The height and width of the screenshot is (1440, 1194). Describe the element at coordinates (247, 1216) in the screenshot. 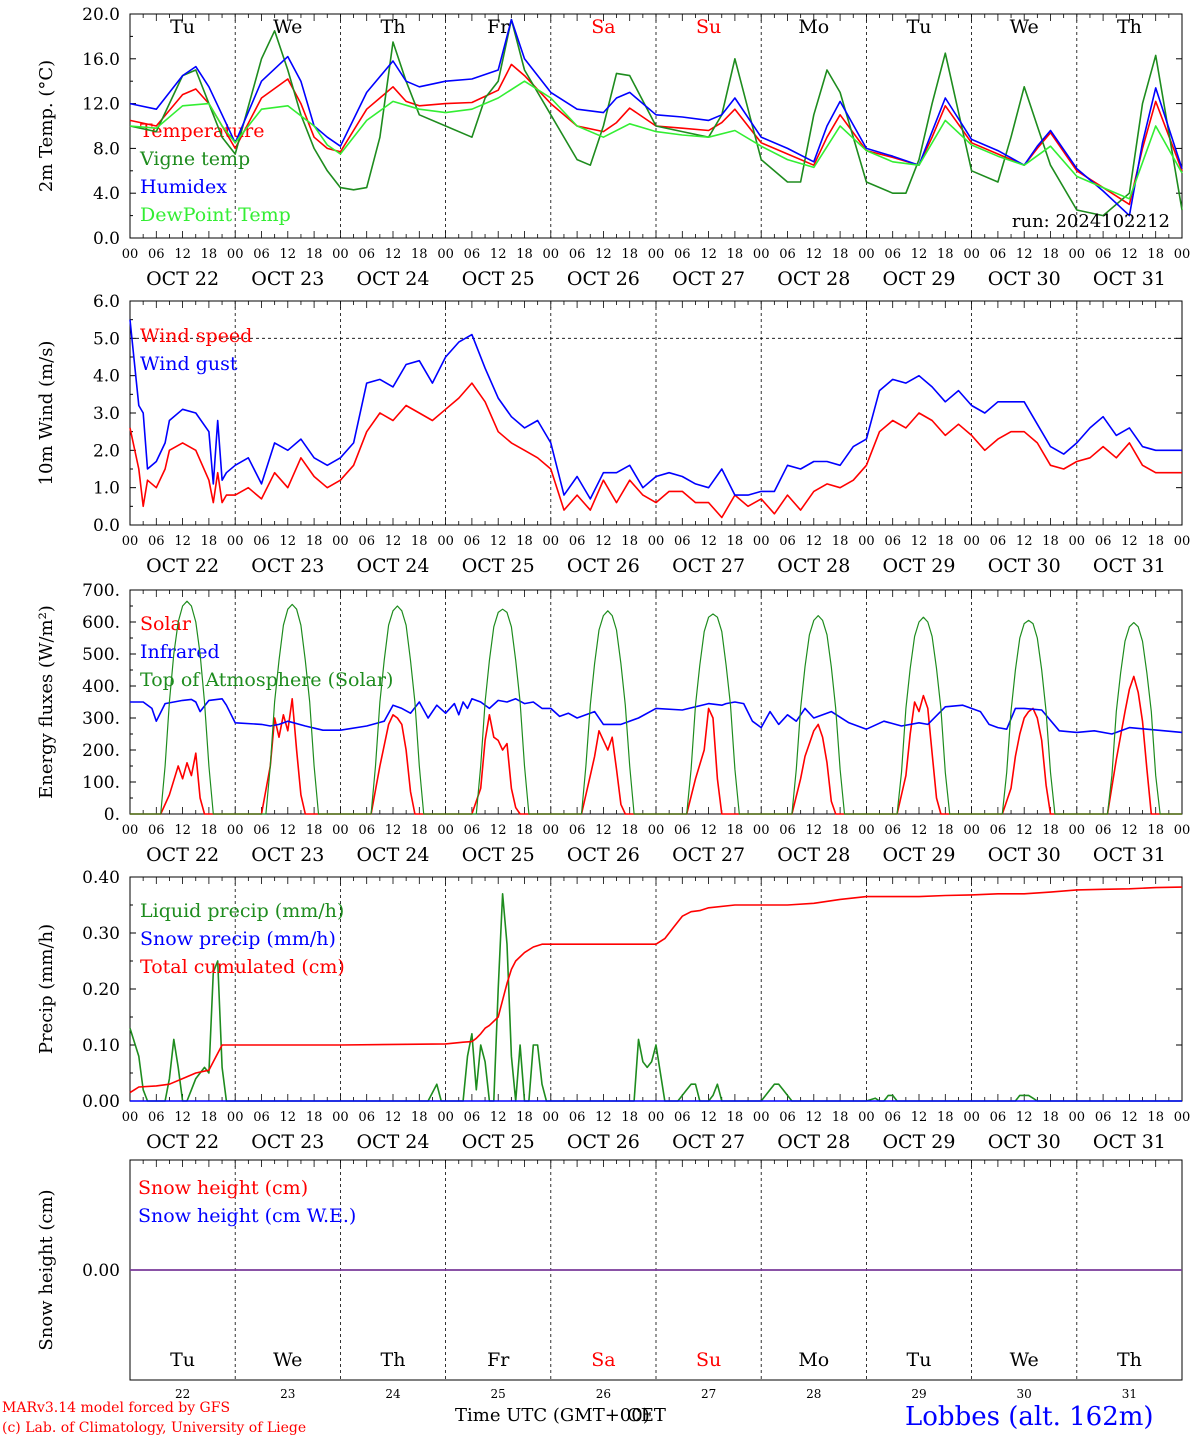

I see `panel-5-legend-entry-2: Snow height (cm W.E.)` at that location.